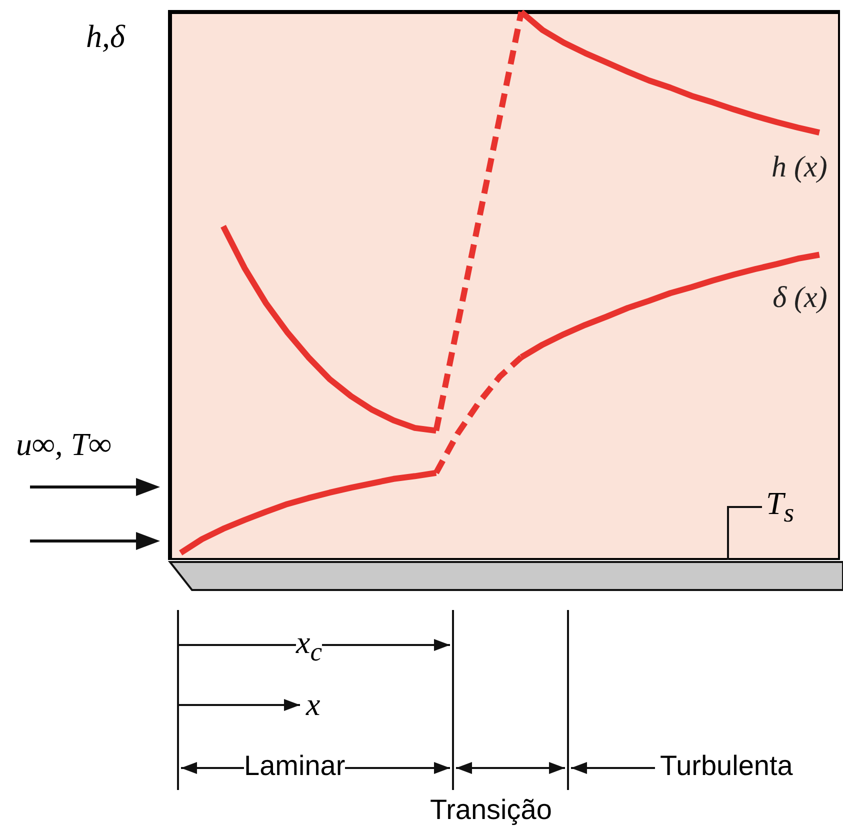 The height and width of the screenshot is (838, 843). Describe the element at coordinates (780, 506) in the screenshot. I see `annotation: T$_{s}$` at that location.